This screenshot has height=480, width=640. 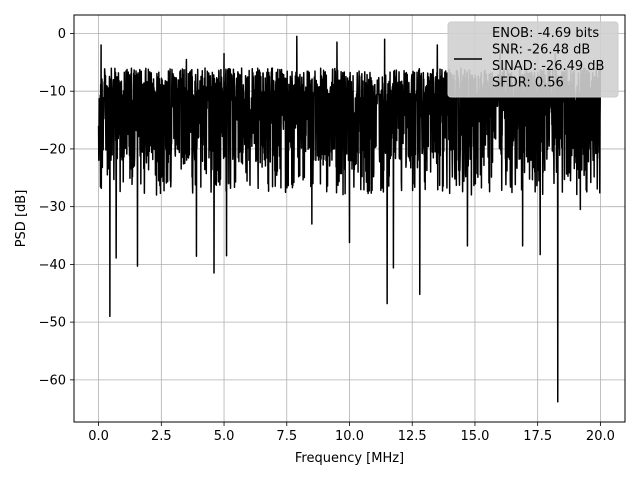 What do you see at coordinates (349, 436) in the screenshot?
I see `x-tick-label: 10.0` at bounding box center [349, 436].